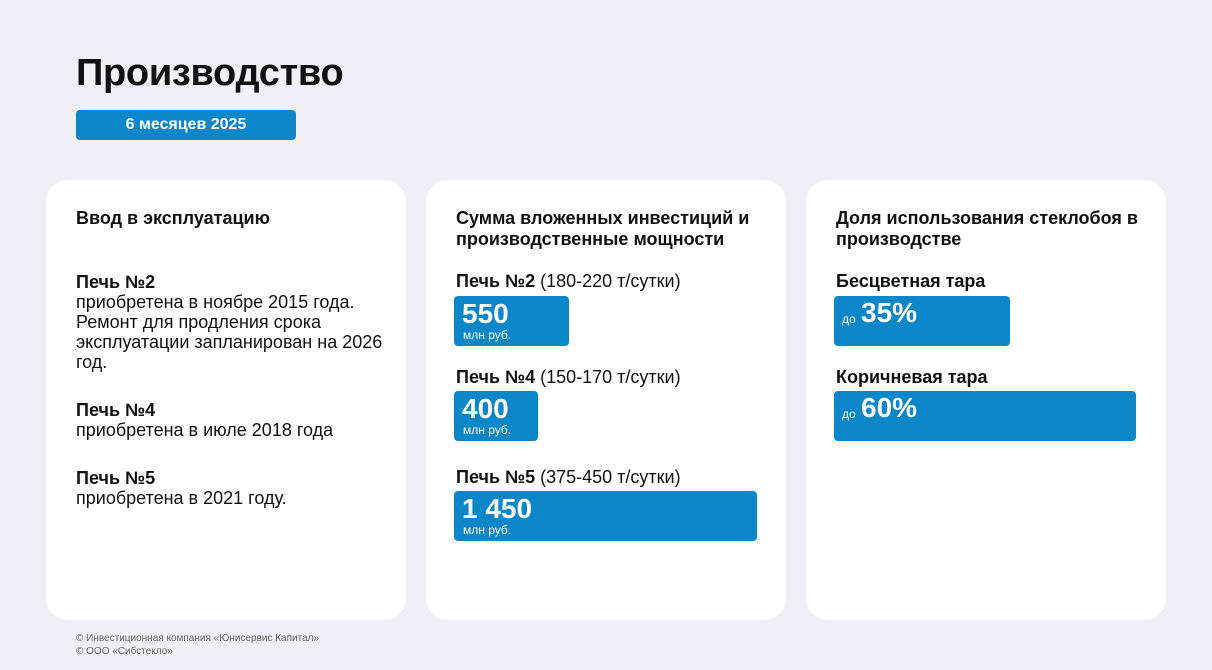 The image size is (1212, 670). Describe the element at coordinates (124, 651) in the screenshot. I see `copyright-line: © ООО «Сибстекло»` at that location.